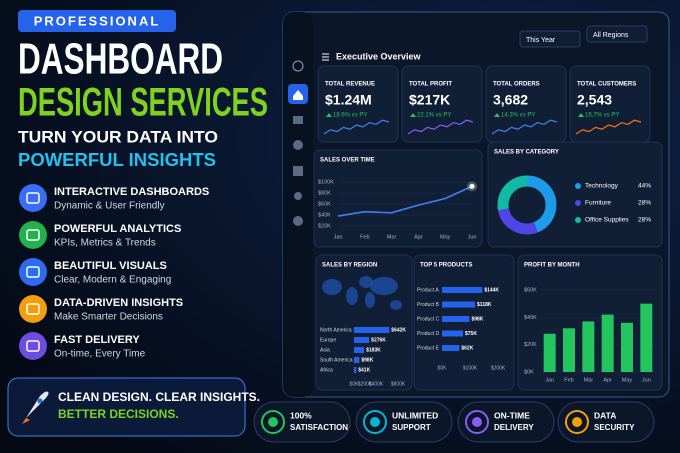 This screenshot has width=680, height=453. What do you see at coordinates (429, 100) in the screenshot?
I see `kpi-value: $217K` at bounding box center [429, 100].